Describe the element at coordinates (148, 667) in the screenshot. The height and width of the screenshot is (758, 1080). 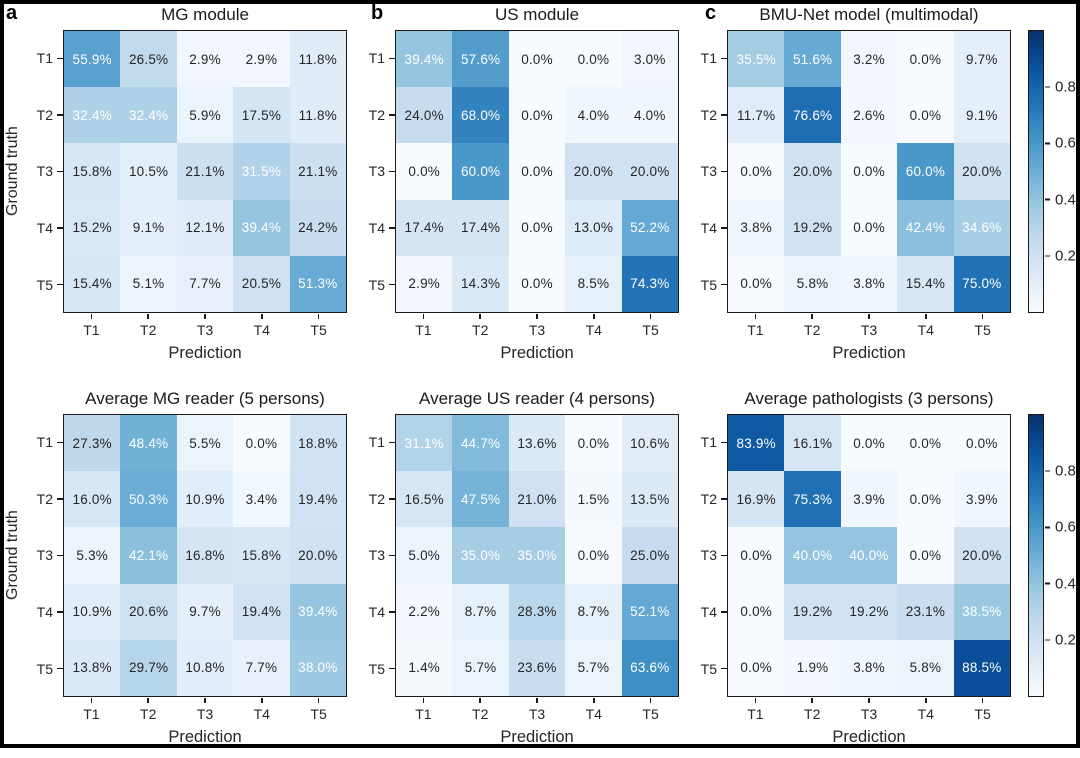
I see `heatmap-cell: 29.7%` at that location.